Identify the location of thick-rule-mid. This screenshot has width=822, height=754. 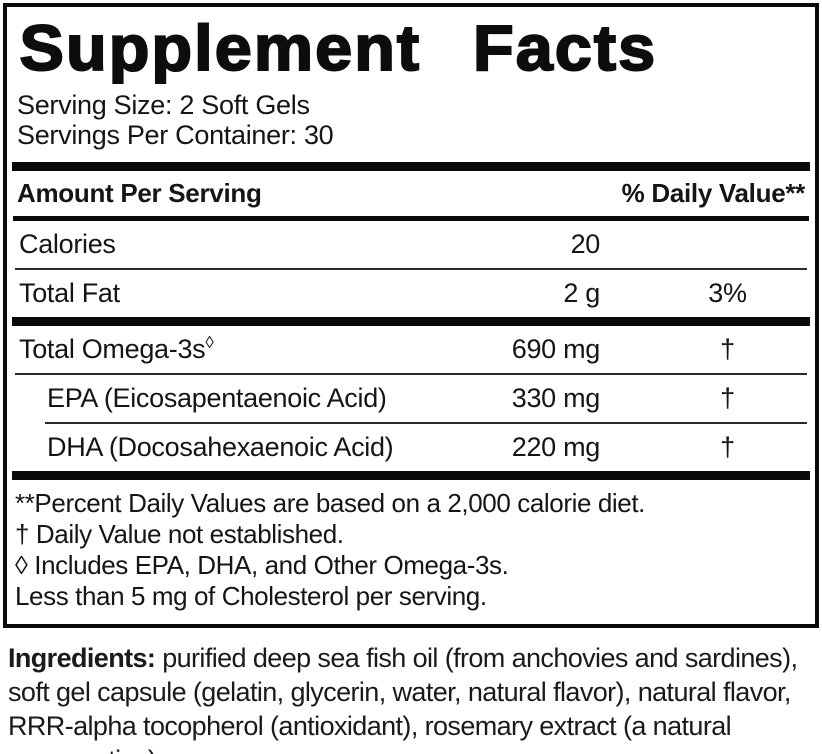
(411, 321).